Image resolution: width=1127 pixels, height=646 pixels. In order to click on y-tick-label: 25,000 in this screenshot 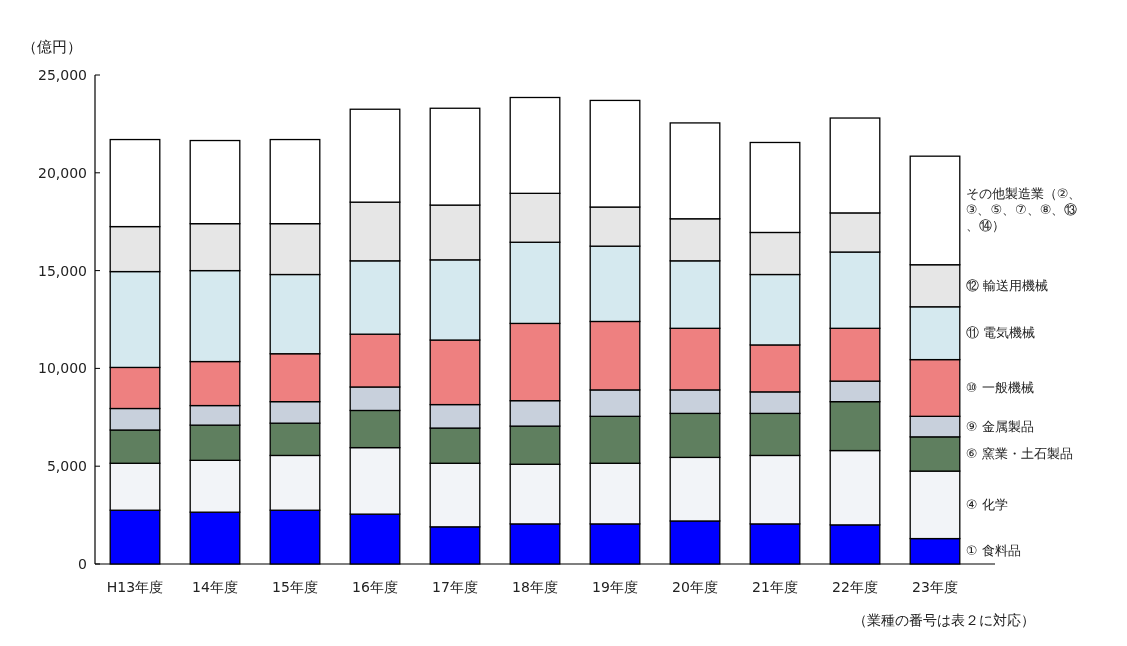, I will do `click(62, 75)`.